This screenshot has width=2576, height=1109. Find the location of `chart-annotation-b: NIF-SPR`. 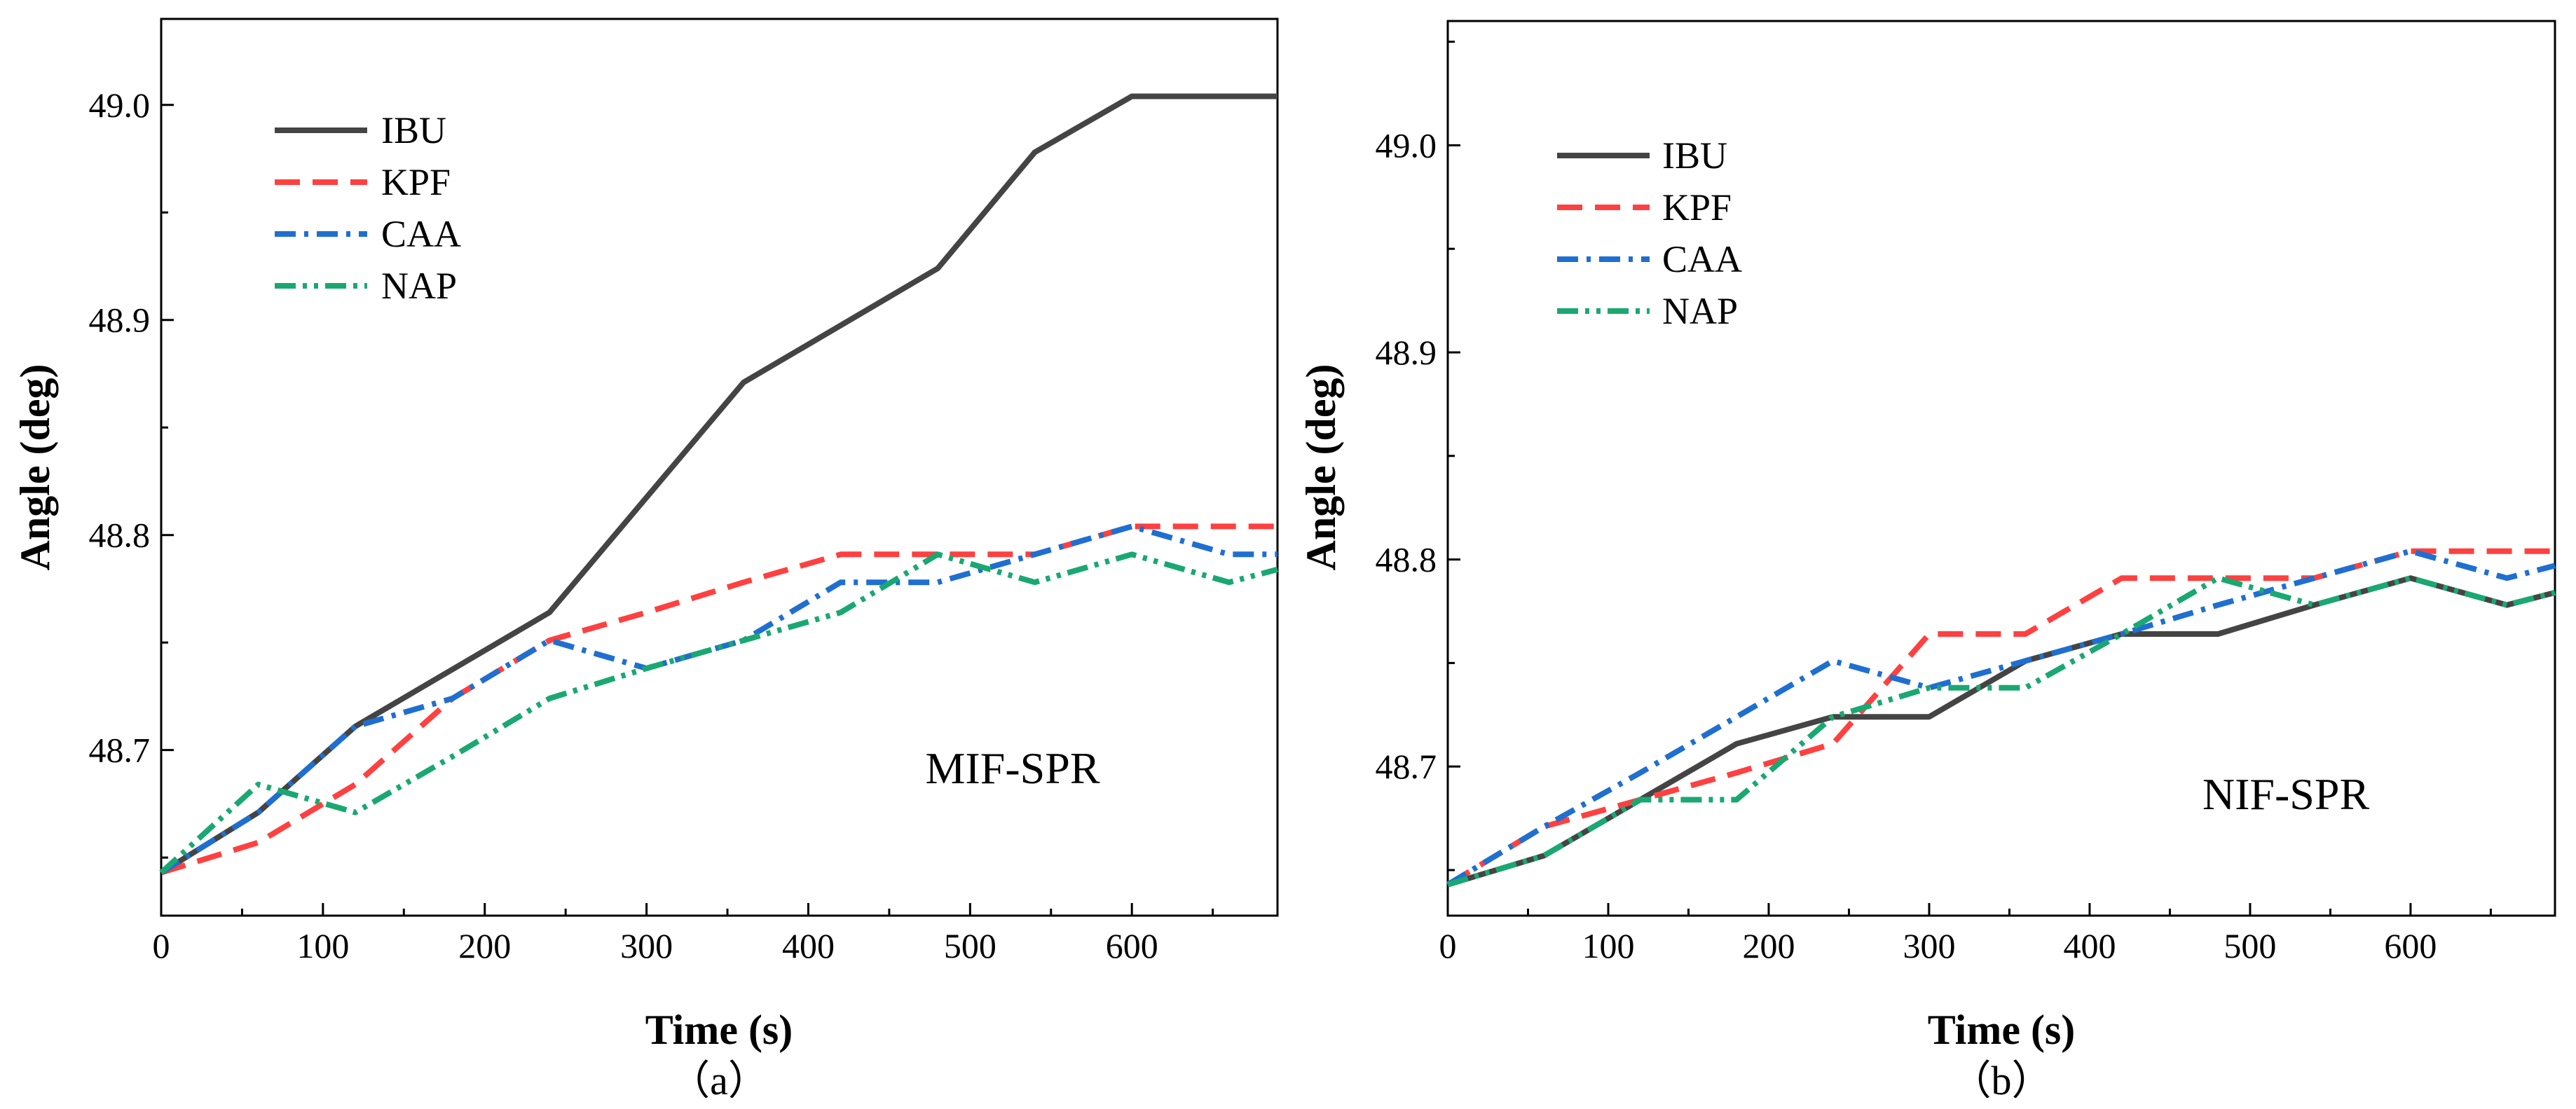

chart-annotation-b: NIF-SPR is located at coordinates (2286, 794).